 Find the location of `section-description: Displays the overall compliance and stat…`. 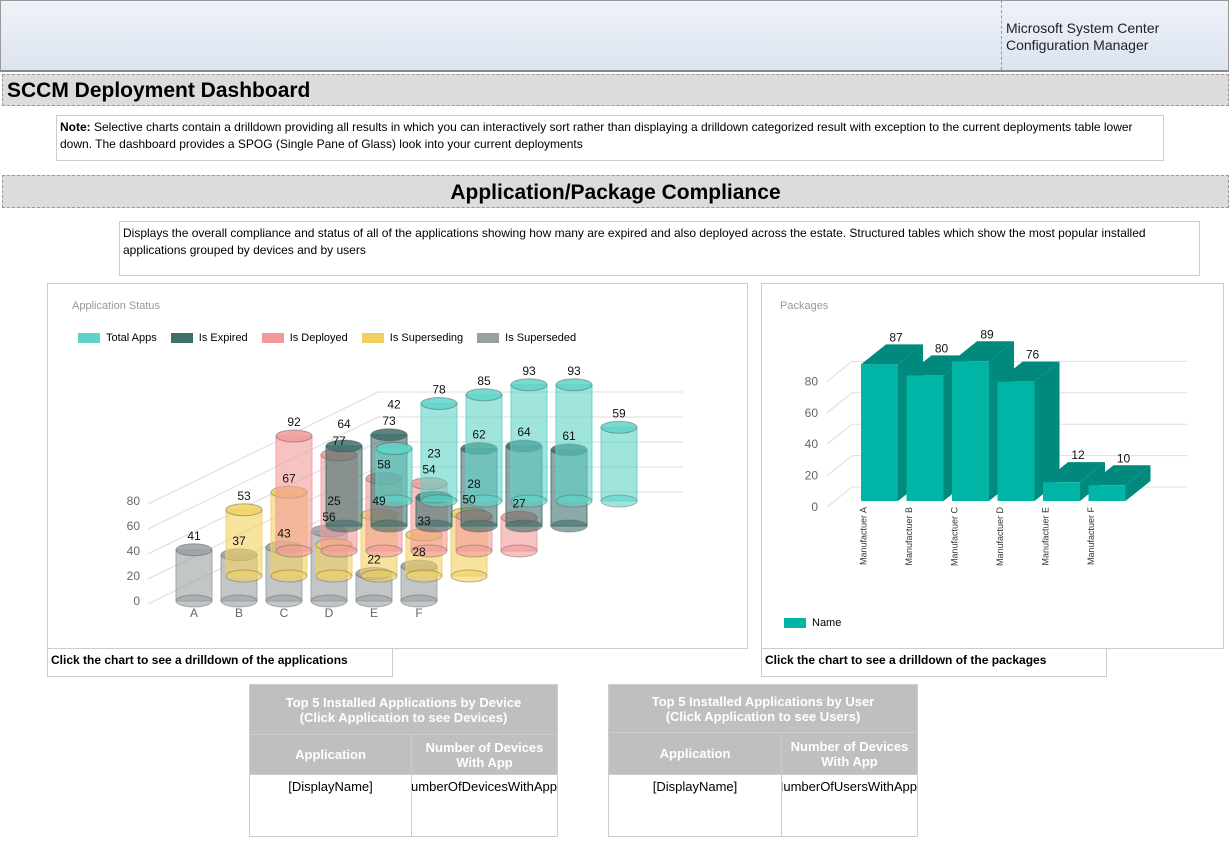

section-description: Displays the overall compliance and stat… is located at coordinates (659, 248).